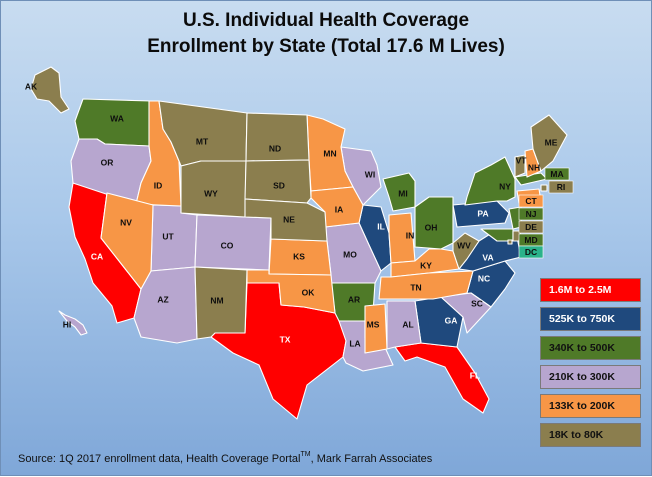 Image resolution: width=652 pixels, height=477 pixels. Describe the element at coordinates (107, 162) in the screenshot. I see `state-label-or: OR` at that location.